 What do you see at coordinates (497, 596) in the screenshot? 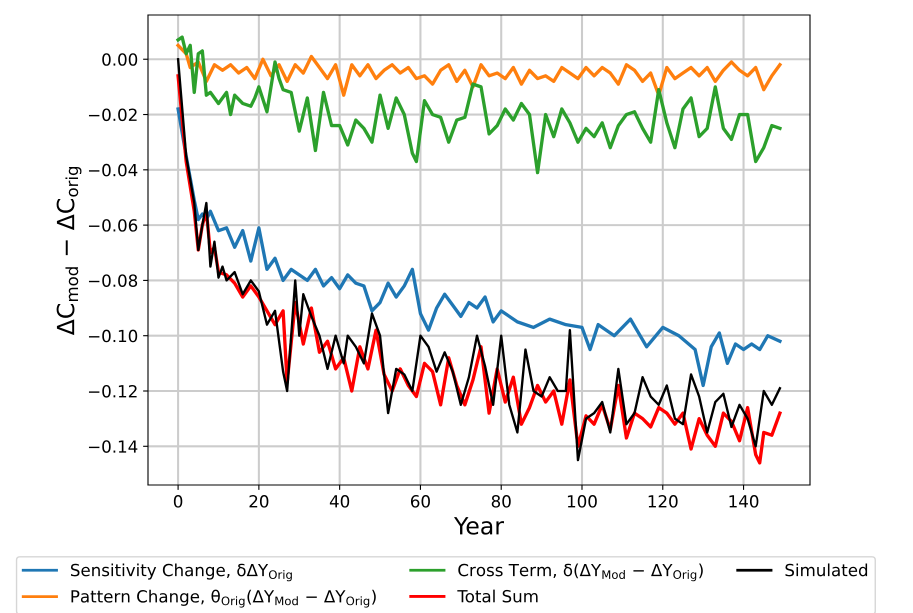
I see `legend-label: Total Sum` at bounding box center [497, 596].